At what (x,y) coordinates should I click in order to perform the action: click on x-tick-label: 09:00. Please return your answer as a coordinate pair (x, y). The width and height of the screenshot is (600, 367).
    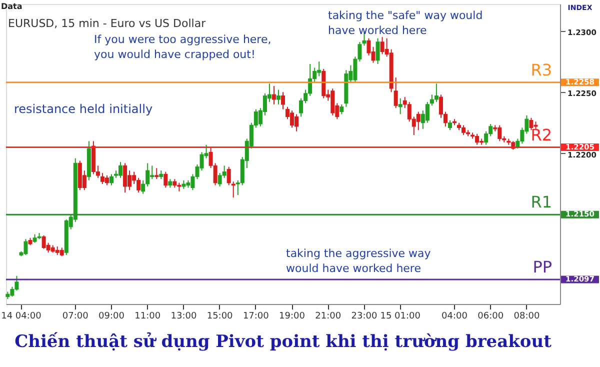
    Looking at the image, I should click on (111, 317).